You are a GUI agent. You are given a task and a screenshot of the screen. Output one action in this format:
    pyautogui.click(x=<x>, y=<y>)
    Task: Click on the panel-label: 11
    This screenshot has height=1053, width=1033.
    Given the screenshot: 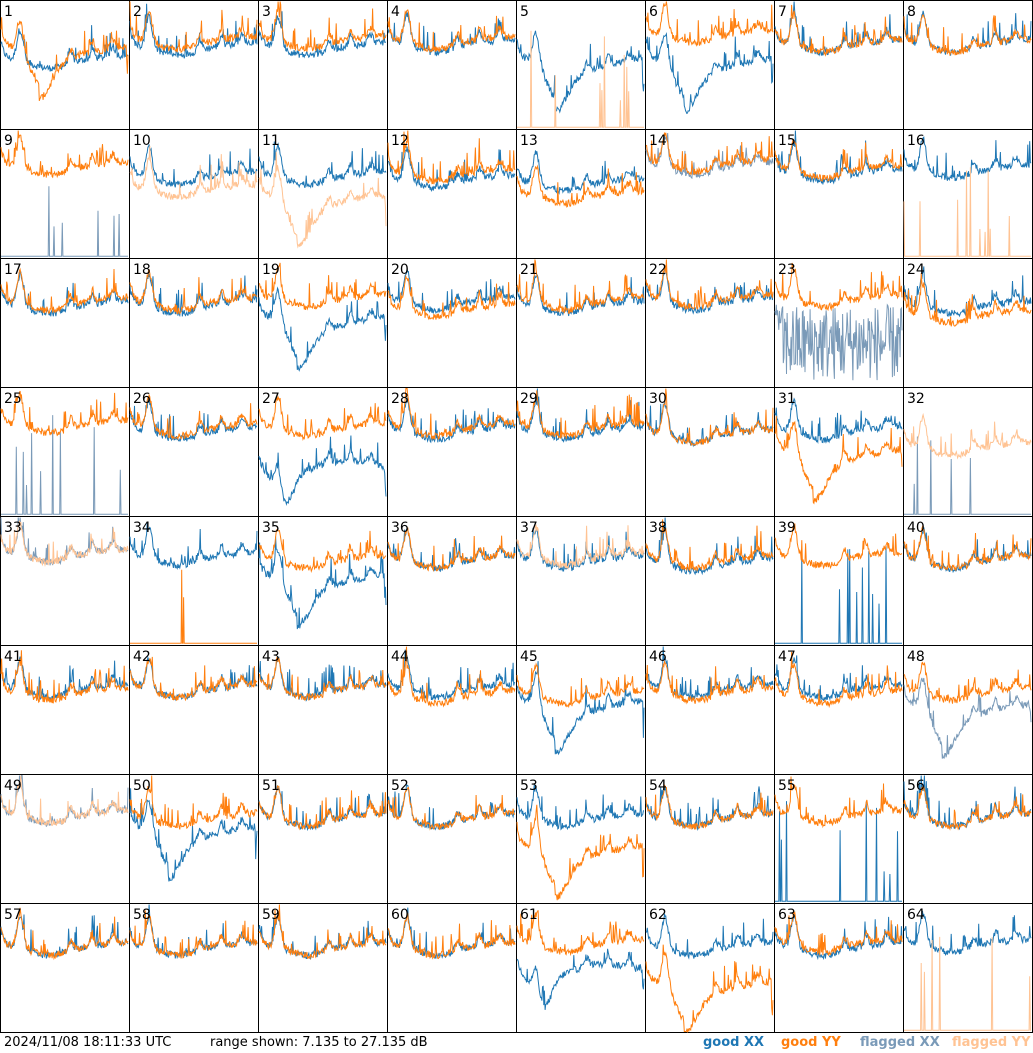 What is the action you would take?
    pyautogui.click(x=271, y=141)
    